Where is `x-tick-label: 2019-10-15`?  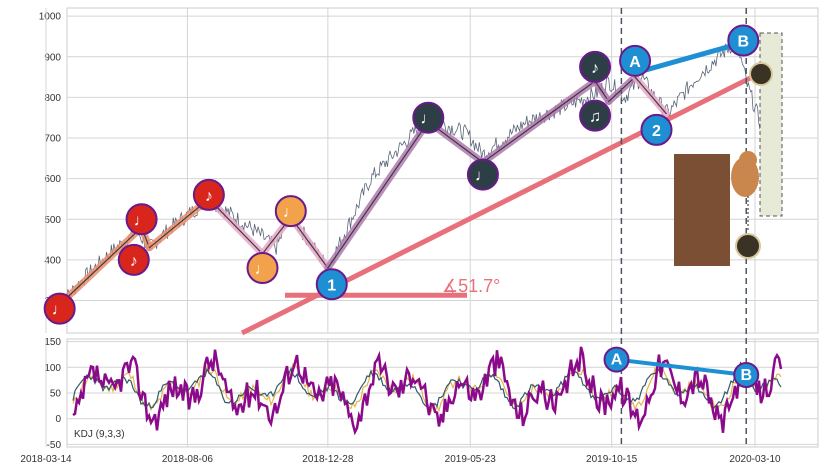 x-tick-label: 2019-10-15 is located at coordinates (612, 459).